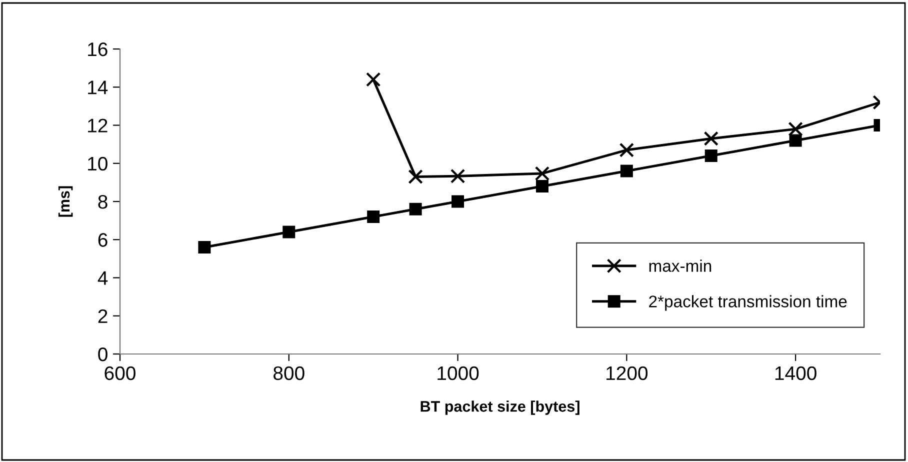 The image size is (908, 462). Describe the element at coordinates (98, 163) in the screenshot. I see `y-tick-label: 10` at that location.